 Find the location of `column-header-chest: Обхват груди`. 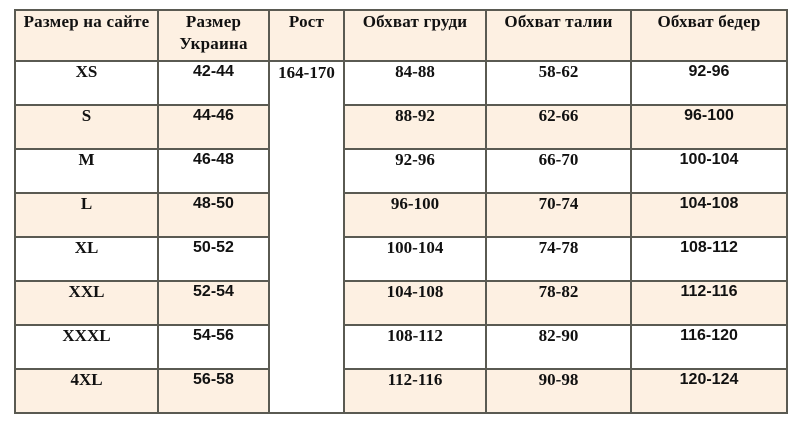

column-header-chest: Обхват груди is located at coordinates (415, 35).